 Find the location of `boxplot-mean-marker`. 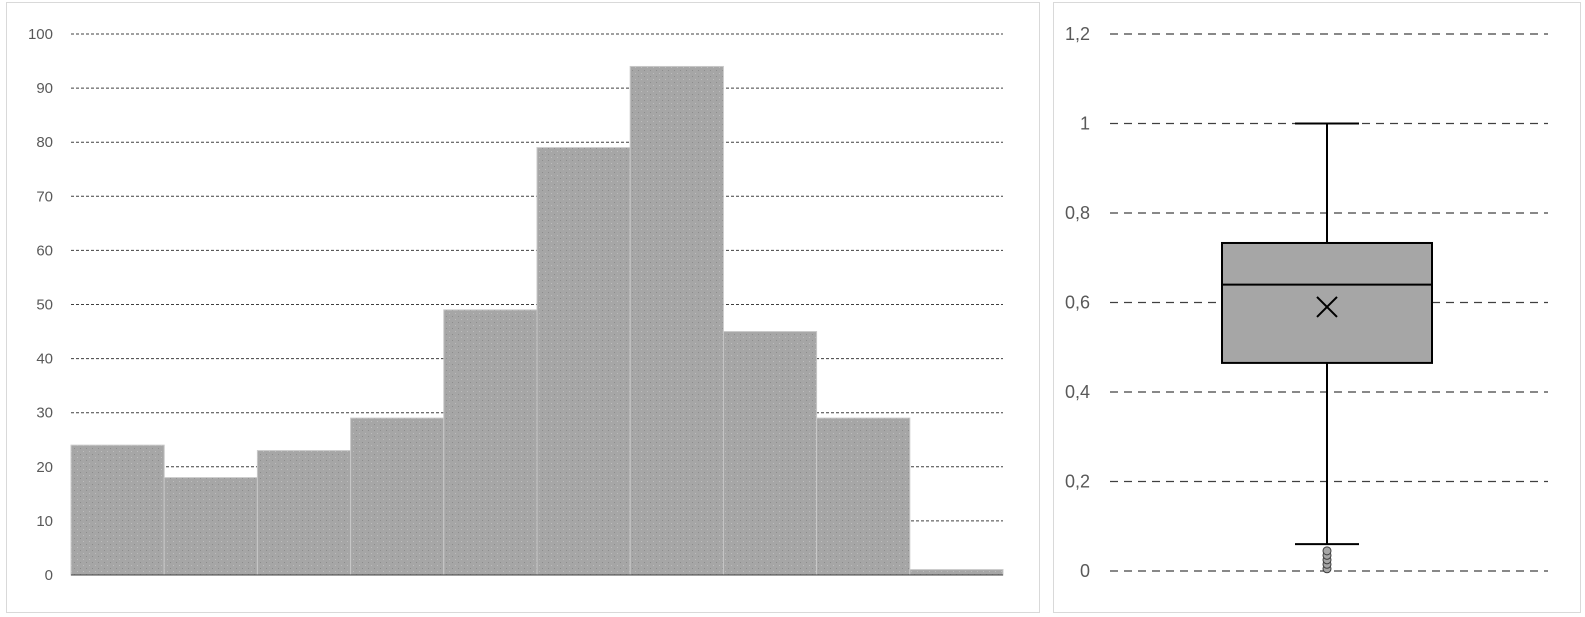

boxplot-mean-marker is located at coordinates (1327, 307).